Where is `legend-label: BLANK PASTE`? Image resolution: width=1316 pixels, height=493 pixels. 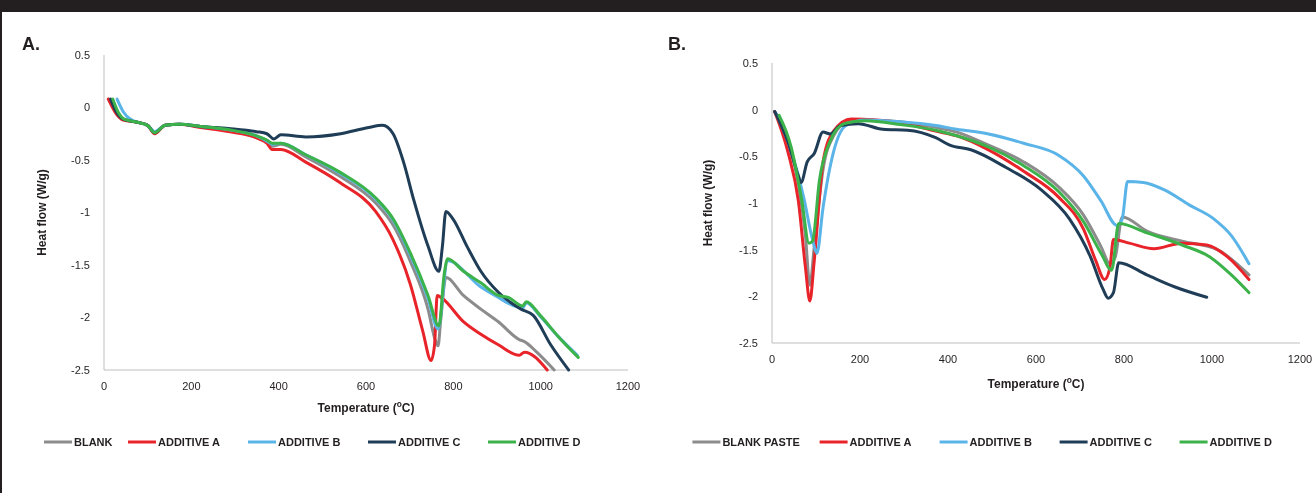 legend-label: BLANK PASTE is located at coordinates (761, 441).